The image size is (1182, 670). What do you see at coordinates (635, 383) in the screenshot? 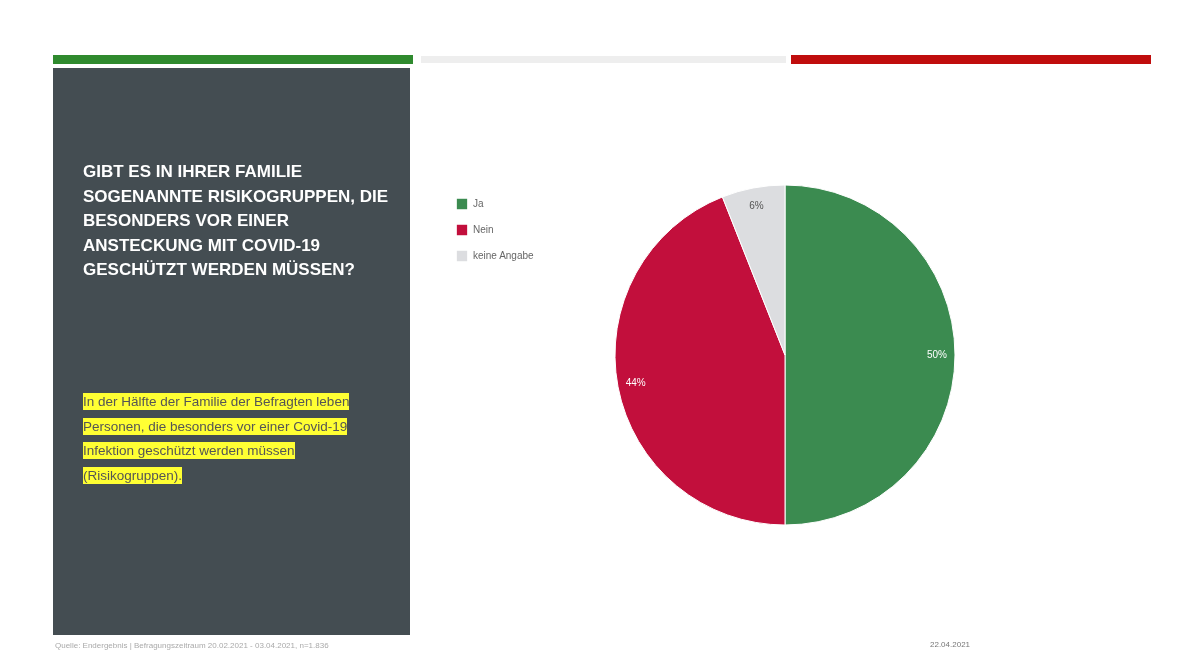
I see `data-label: 44%` at bounding box center [635, 383].